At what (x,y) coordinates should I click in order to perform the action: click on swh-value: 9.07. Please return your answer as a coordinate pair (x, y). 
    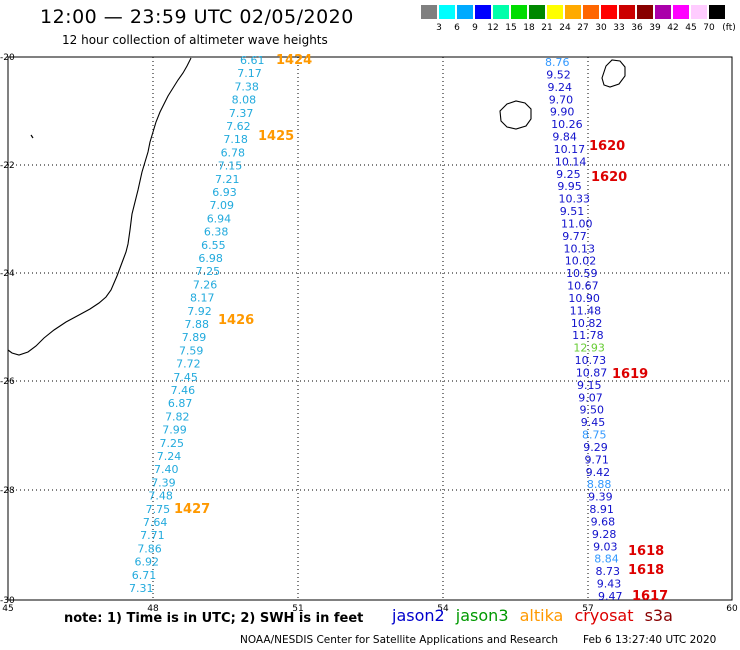
    Looking at the image, I should click on (590, 397).